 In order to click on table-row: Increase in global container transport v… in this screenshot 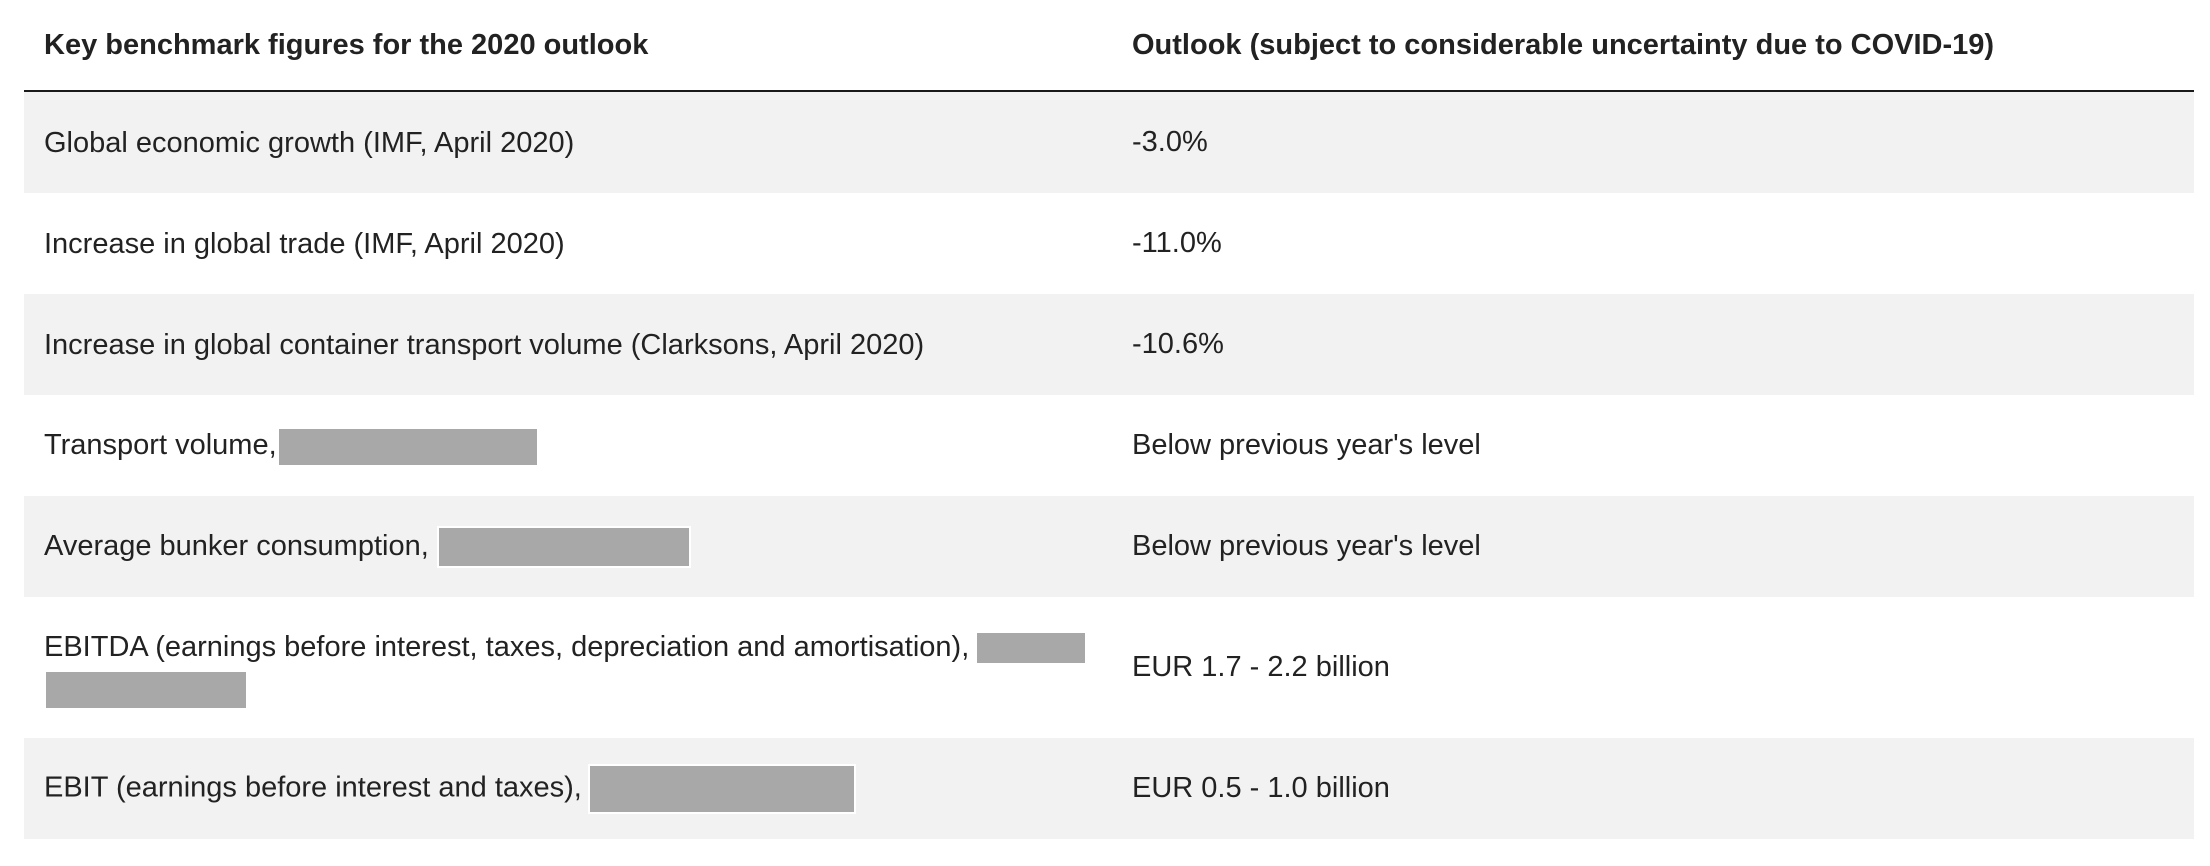, I will do `click(1109, 344)`.